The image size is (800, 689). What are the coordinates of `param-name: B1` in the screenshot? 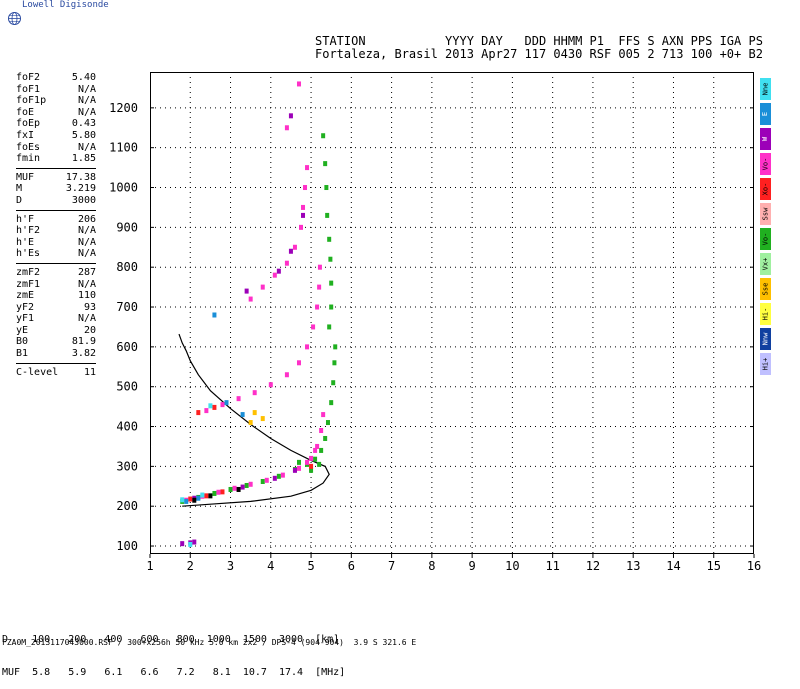 It's located at (22, 354).